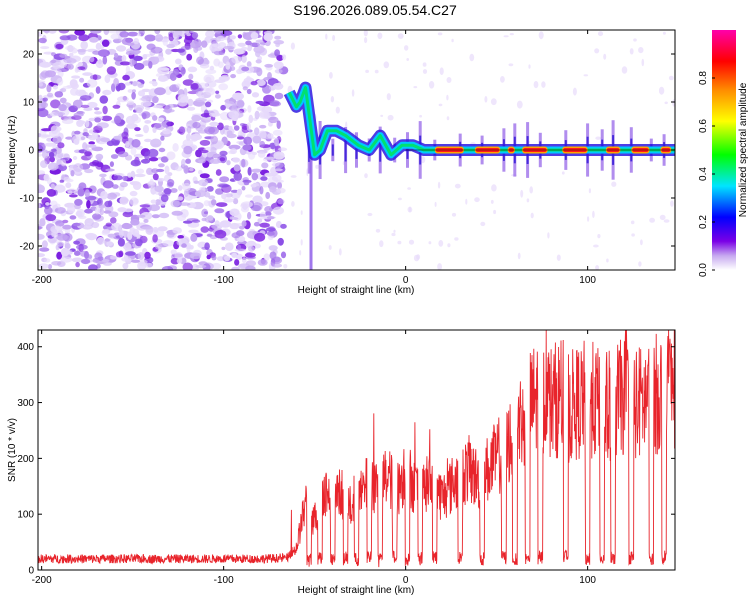  I want to click on snr-xlabel: Height of straight line (km), so click(356, 590).